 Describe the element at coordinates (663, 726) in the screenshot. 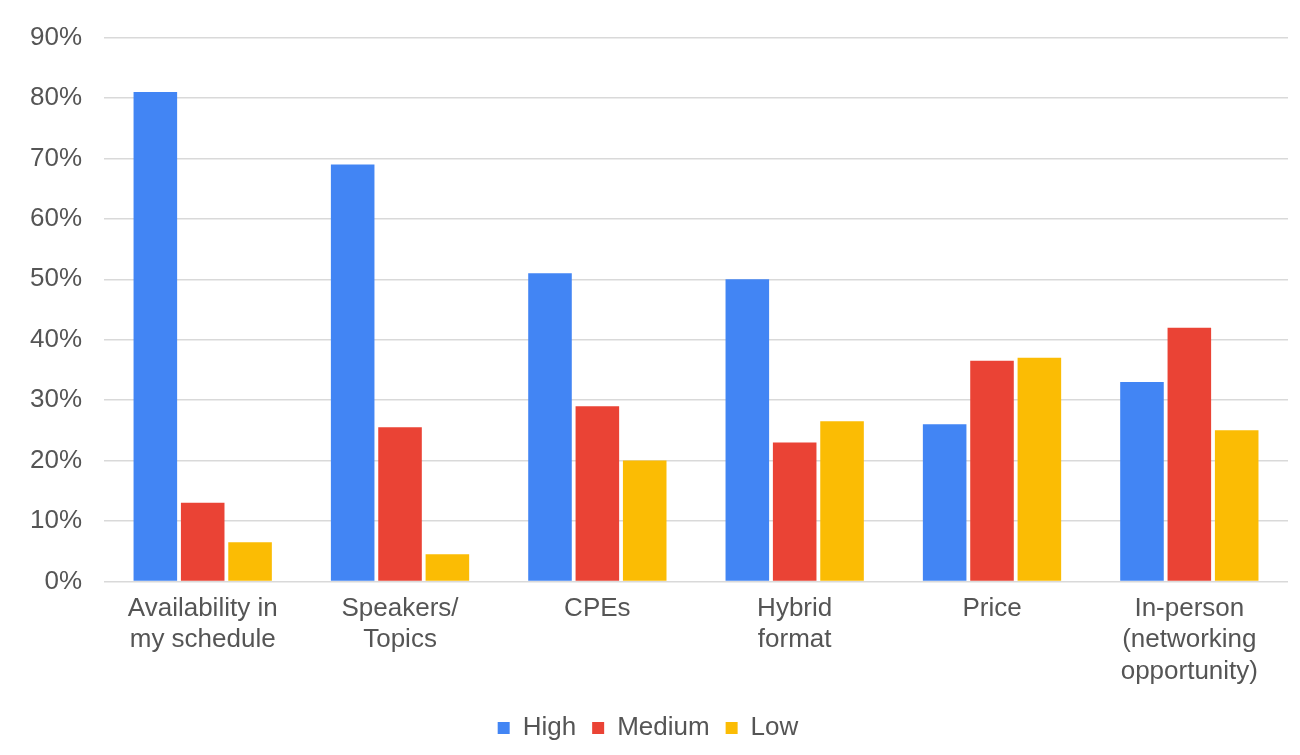

I see `legend-label: Medium` at that location.